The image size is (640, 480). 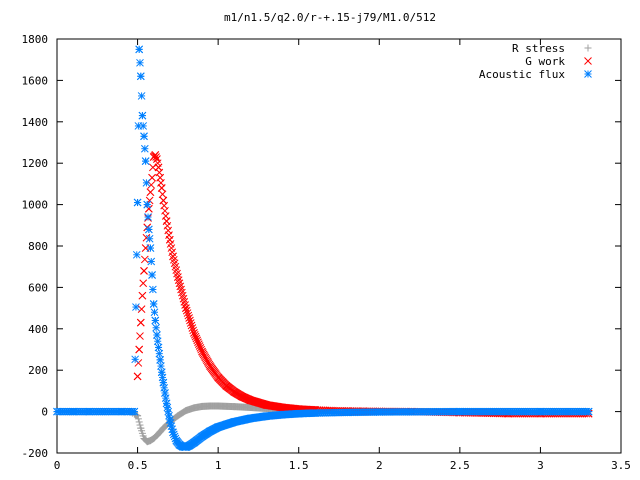 I want to click on y-tick-label: 1000, so click(x=35, y=205).